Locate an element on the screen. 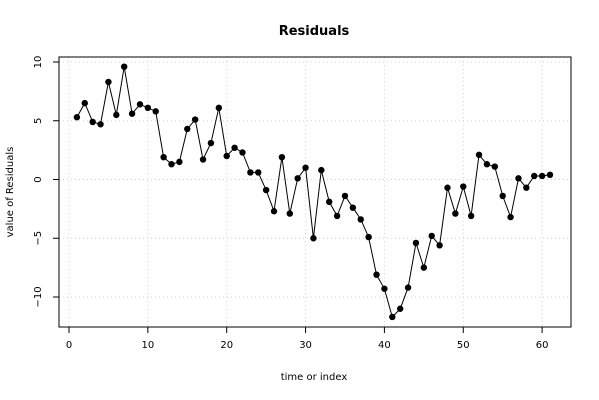 Image resolution: width=599 pixels, height=400 pixels. chart-title: Residuals is located at coordinates (314, 31).